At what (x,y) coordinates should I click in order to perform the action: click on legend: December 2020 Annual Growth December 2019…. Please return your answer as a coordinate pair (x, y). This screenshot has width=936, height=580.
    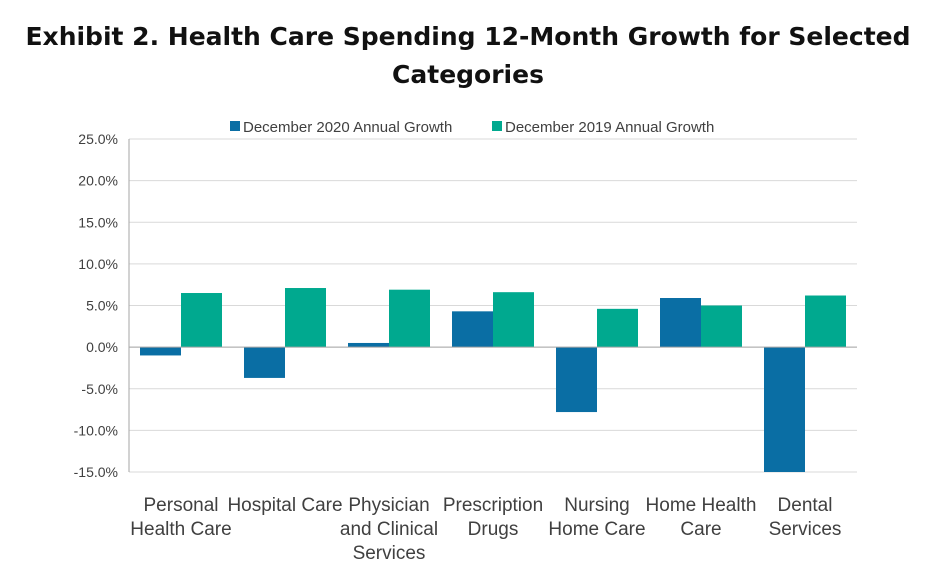
    Looking at the image, I should click on (472, 127).